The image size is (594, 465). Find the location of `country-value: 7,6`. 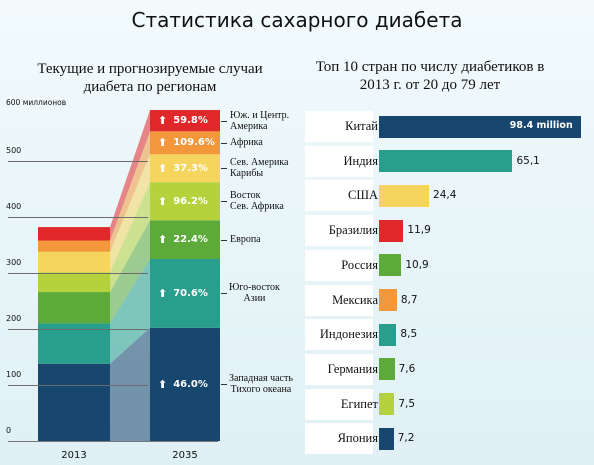

country-value: 7,6 is located at coordinates (407, 368).